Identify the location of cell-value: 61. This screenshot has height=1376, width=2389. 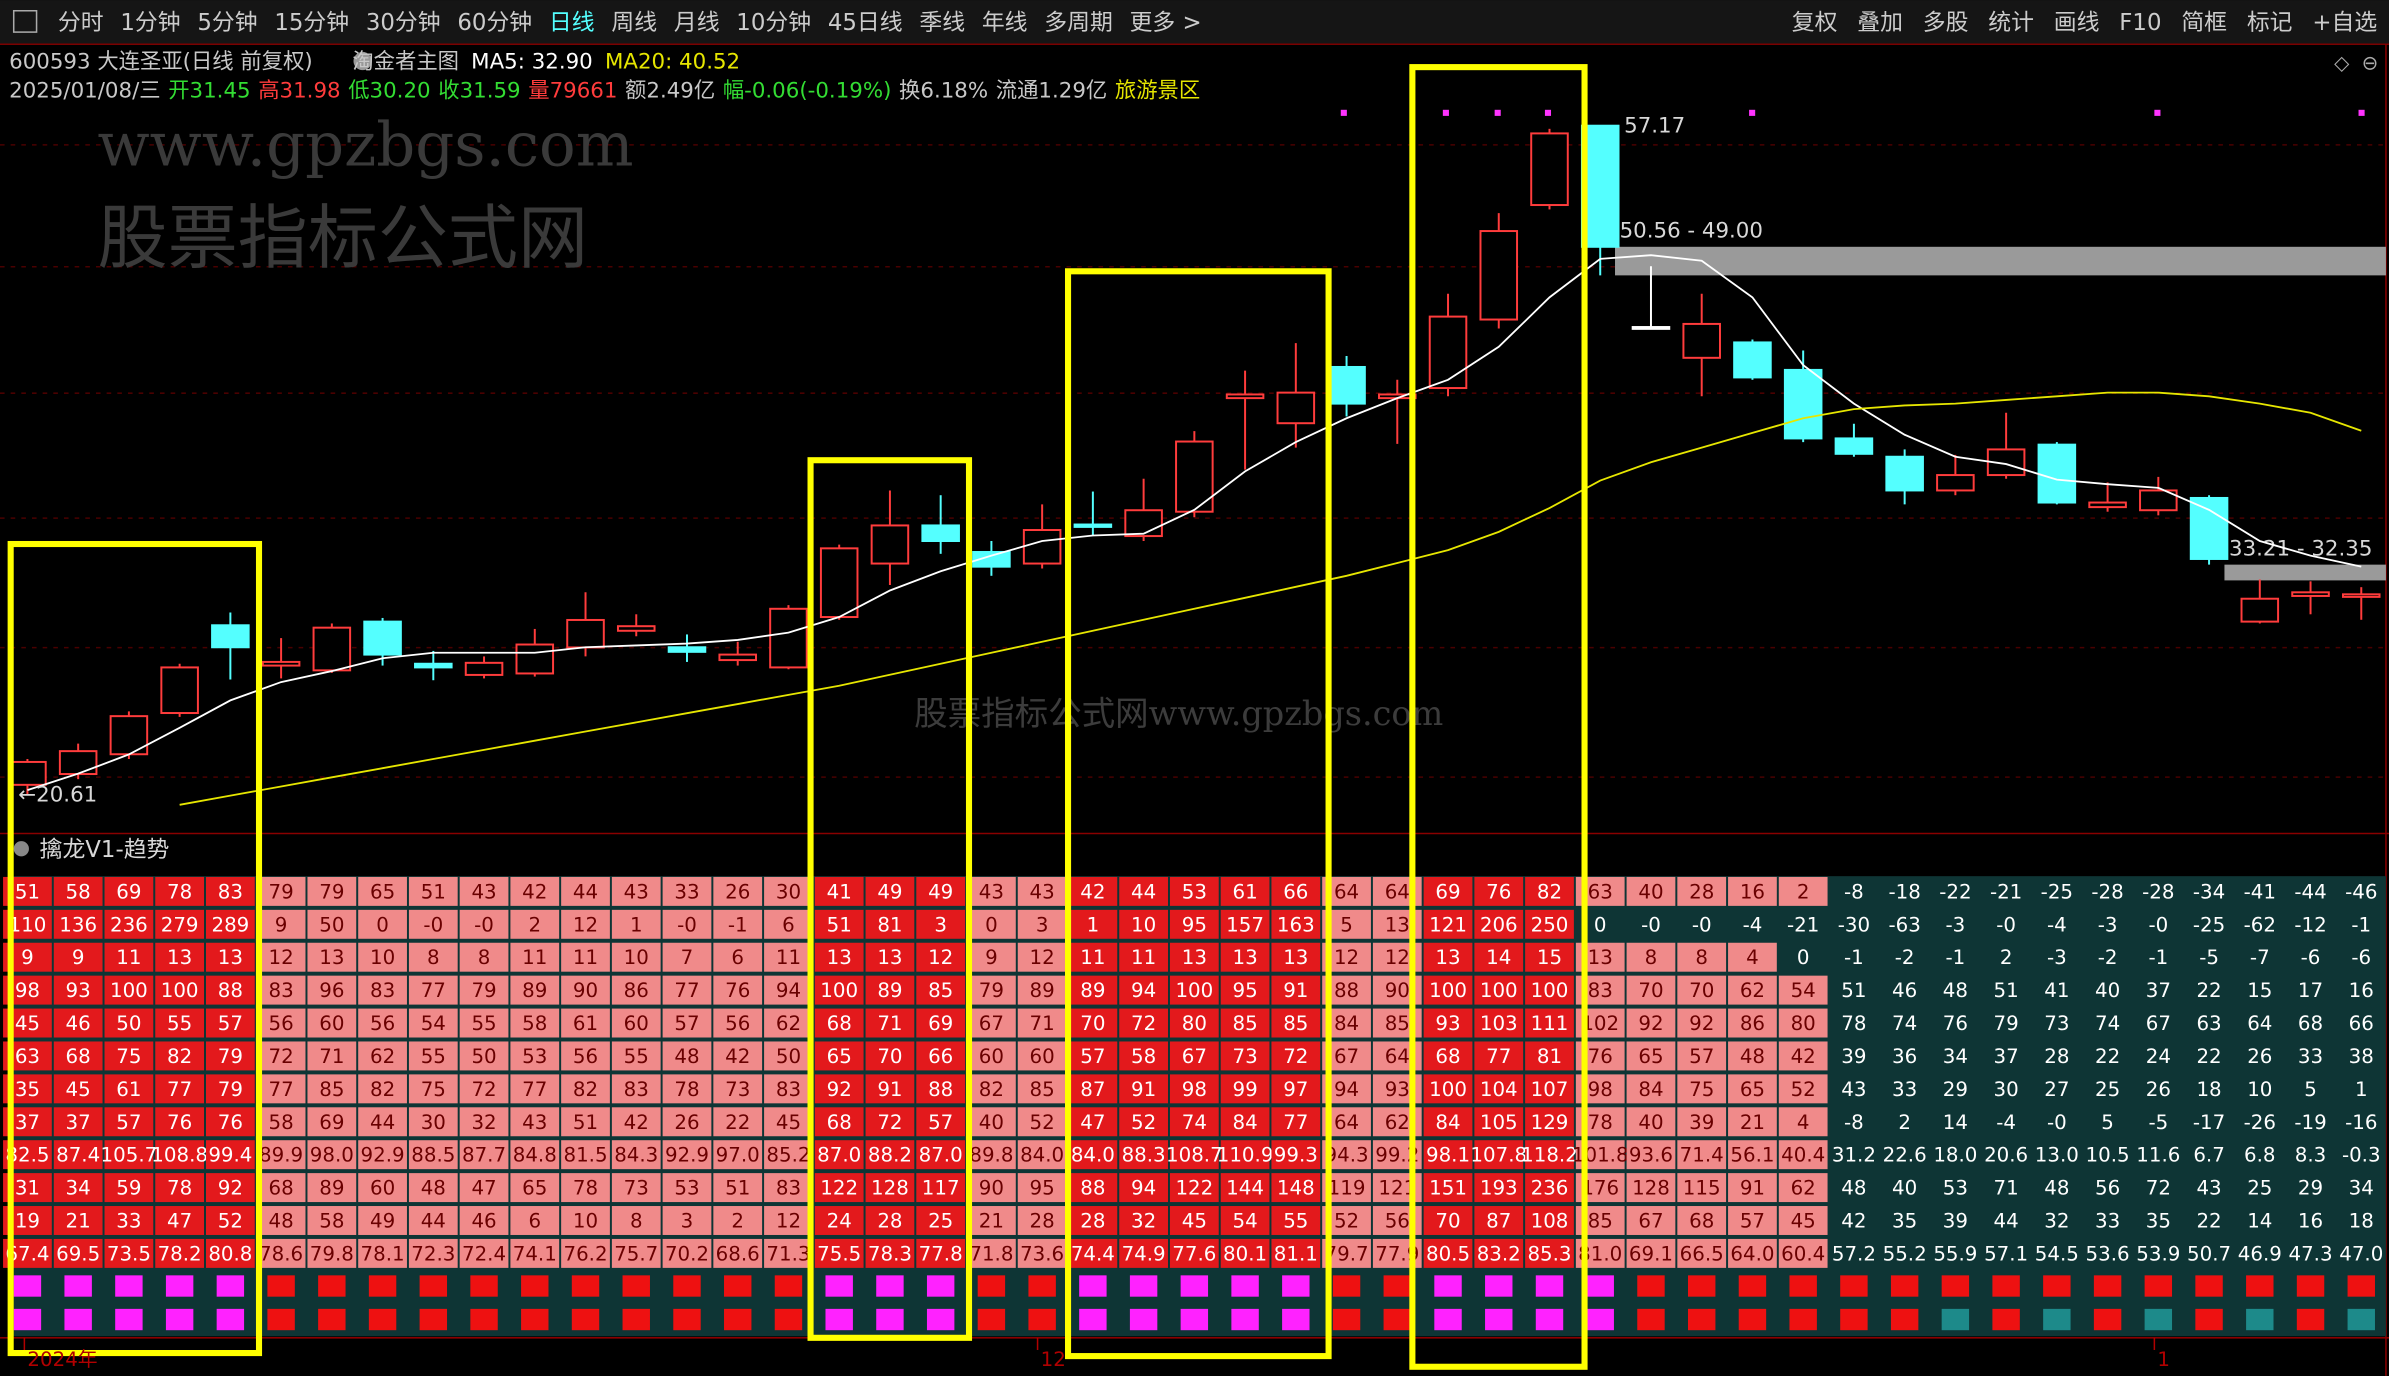
(1244, 891).